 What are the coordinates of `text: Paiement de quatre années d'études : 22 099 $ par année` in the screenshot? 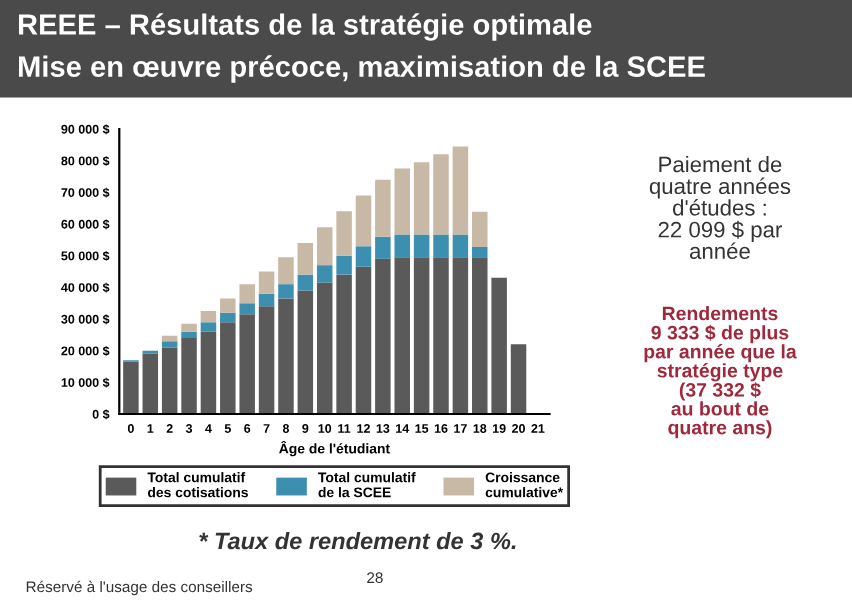 It's located at (720, 208).